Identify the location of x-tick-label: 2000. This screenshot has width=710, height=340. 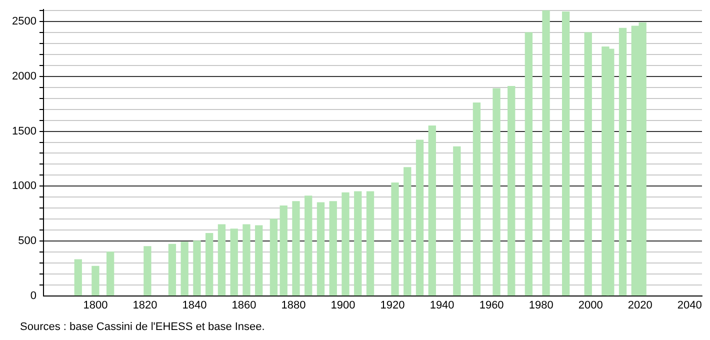
(590, 305).